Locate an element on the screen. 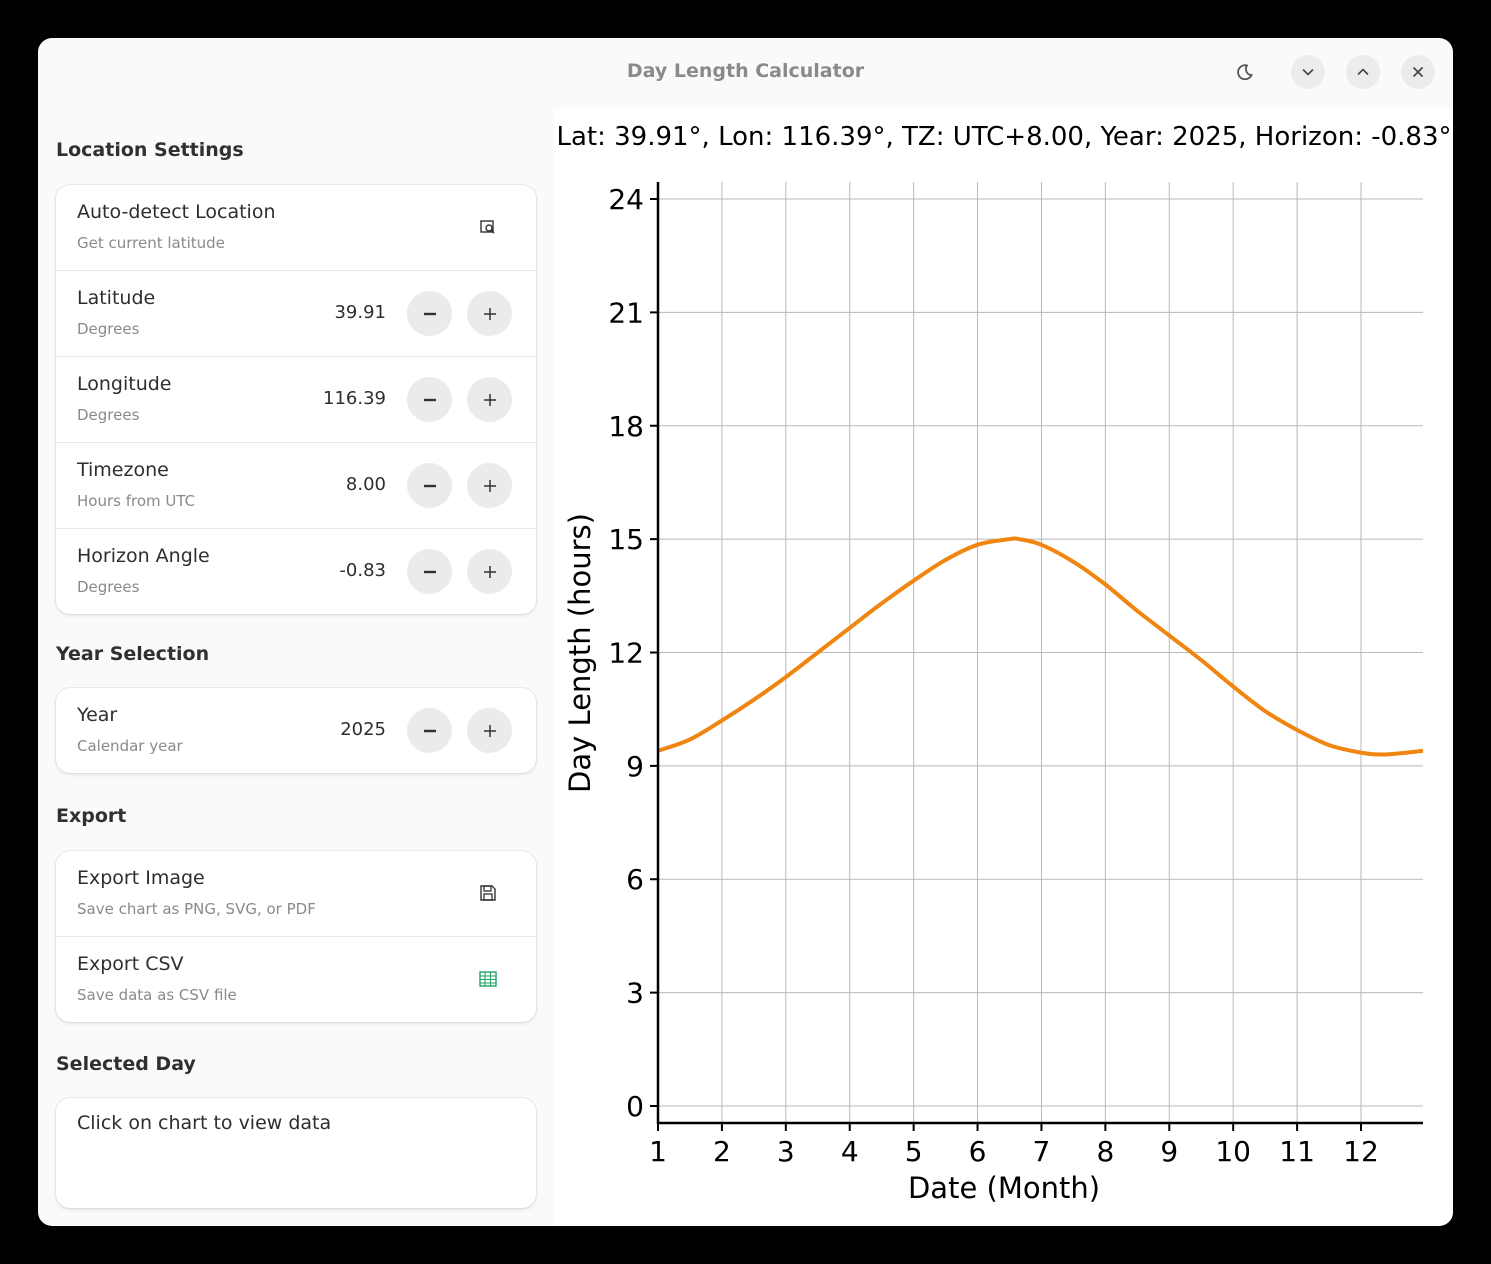 Image resolution: width=1491 pixels, height=1264 pixels. chart-series is located at coordinates (1040, 646).